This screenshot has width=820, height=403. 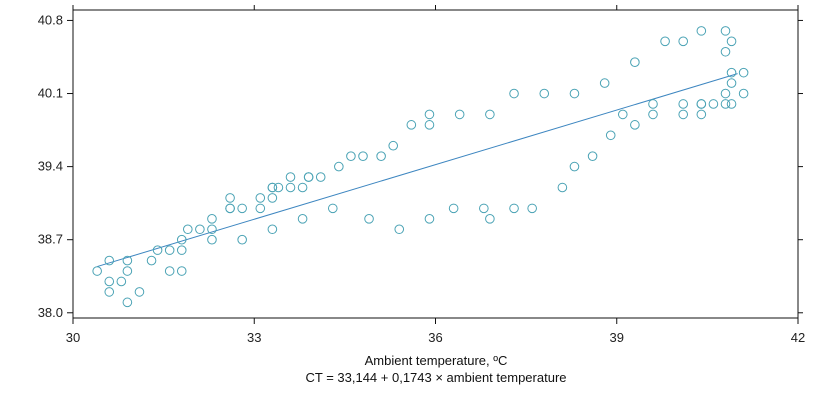 What do you see at coordinates (436, 360) in the screenshot?
I see `x-axis-title: Ambient temperature, ºC` at bounding box center [436, 360].